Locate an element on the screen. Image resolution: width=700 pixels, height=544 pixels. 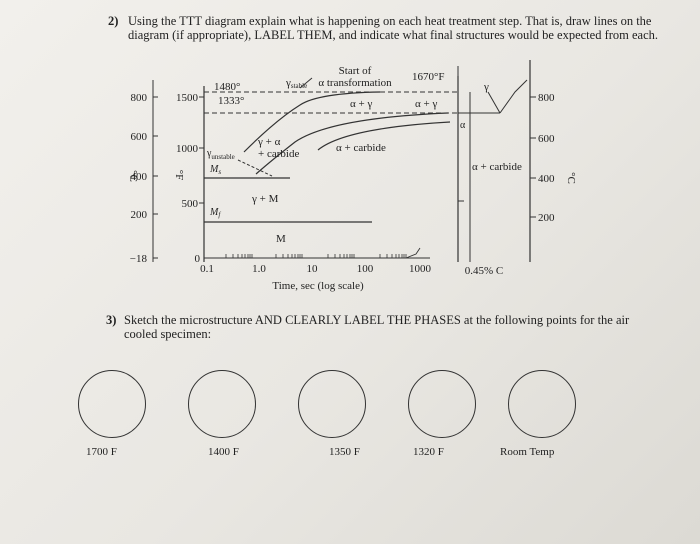
a3-boundary is located at coordinates (513, 96).